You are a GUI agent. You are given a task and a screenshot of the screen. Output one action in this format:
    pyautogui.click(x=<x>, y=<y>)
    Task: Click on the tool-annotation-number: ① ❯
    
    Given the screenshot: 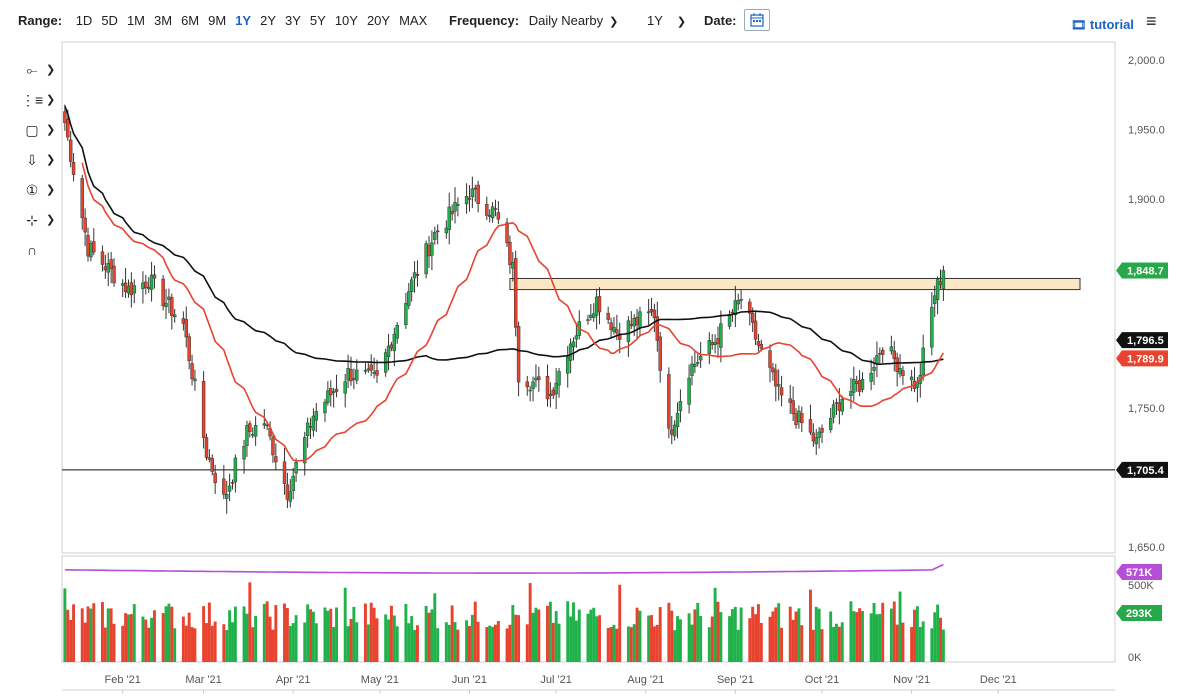 What is the action you would take?
    pyautogui.click(x=38, y=191)
    